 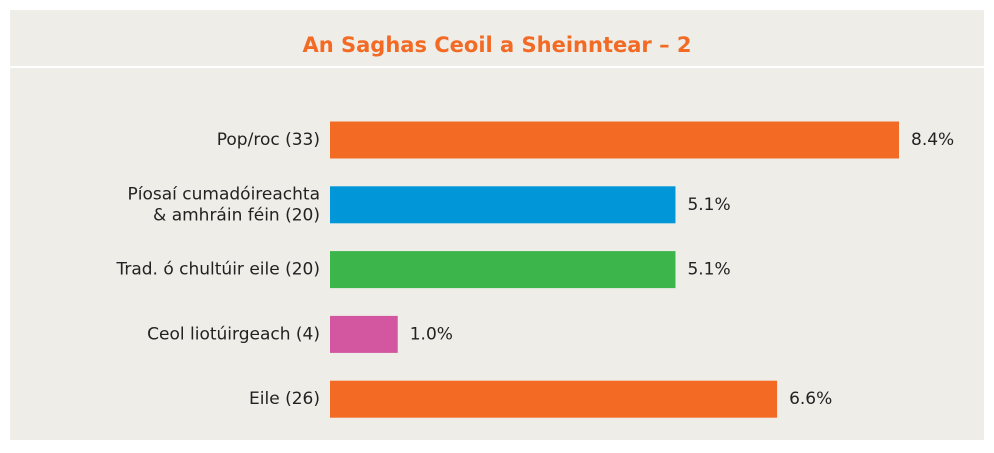 What do you see at coordinates (810, 399) in the screenshot?
I see `value-label: 6.6%` at bounding box center [810, 399].